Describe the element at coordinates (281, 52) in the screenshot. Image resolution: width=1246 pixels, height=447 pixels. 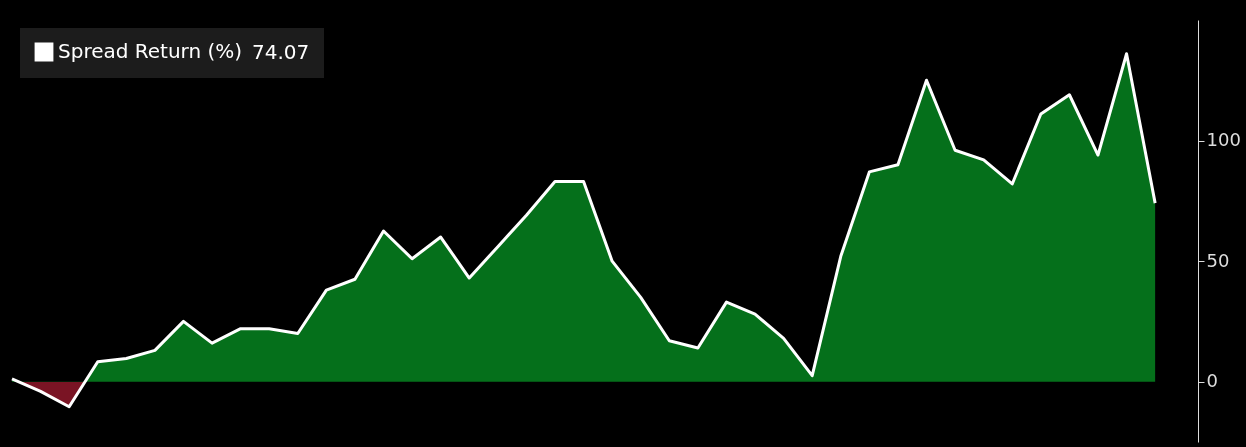
I see `annotation: 74.07` at that location.